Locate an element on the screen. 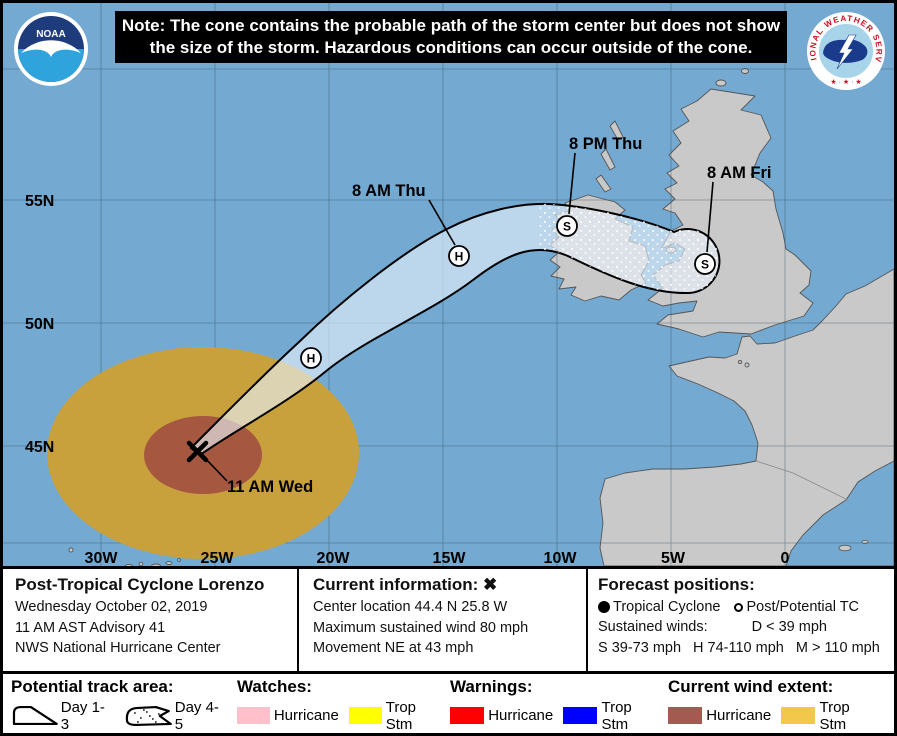 The width and height of the screenshot is (897, 736). land-balearics is located at coordinates (853, 546).